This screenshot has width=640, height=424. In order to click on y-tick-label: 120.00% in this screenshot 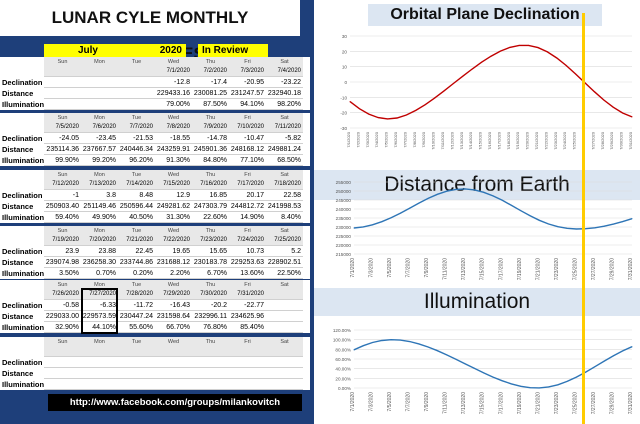, I will do `click(342, 330)`.